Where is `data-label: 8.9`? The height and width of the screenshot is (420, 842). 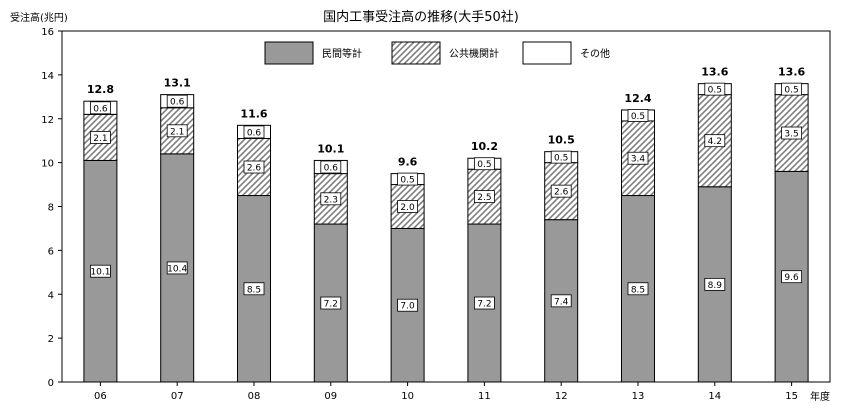 data-label: 8.9 is located at coordinates (715, 286).